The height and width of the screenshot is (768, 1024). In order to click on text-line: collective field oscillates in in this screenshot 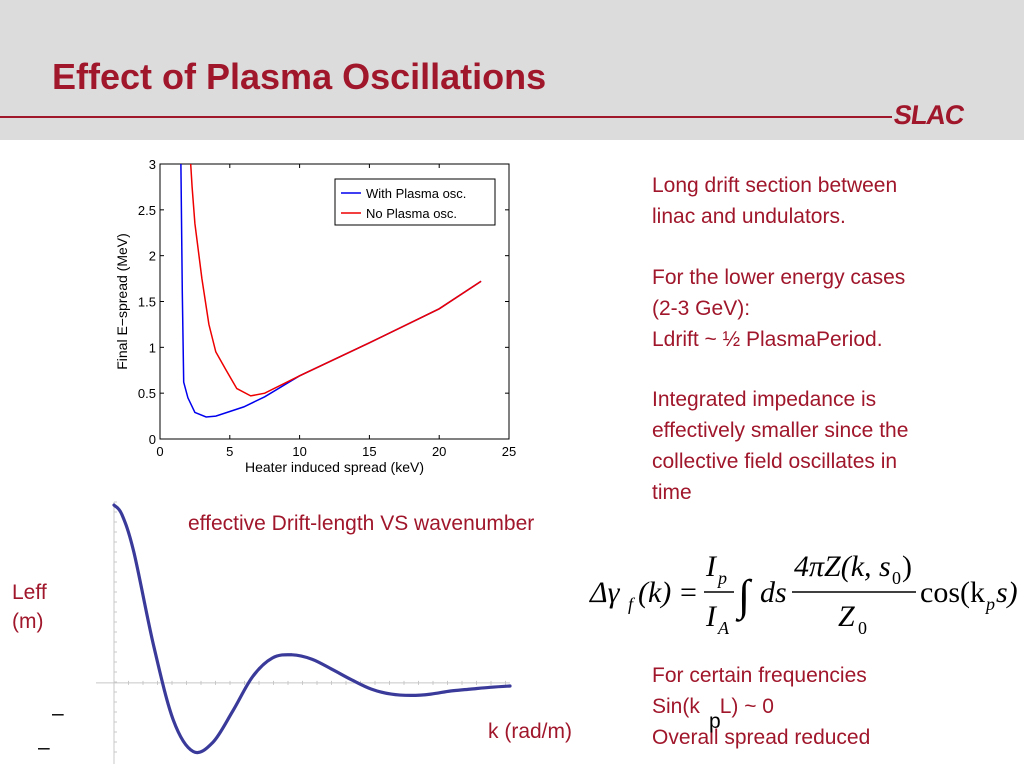, I will do `click(775, 461)`.